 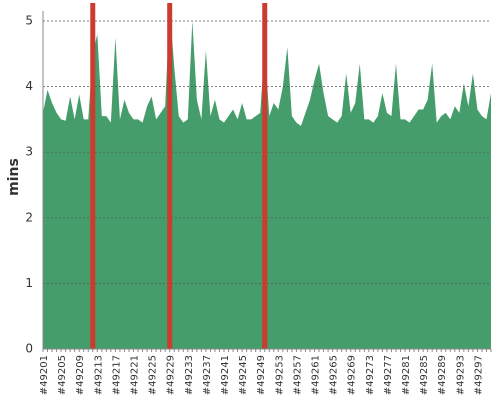 What do you see at coordinates (388, 375) in the screenshot?
I see `x-tick-label: #49277` at bounding box center [388, 375].